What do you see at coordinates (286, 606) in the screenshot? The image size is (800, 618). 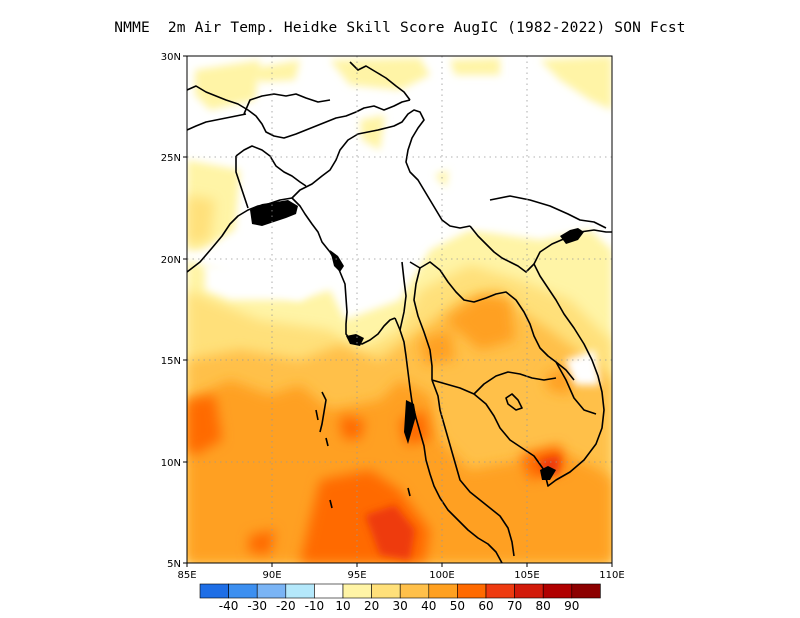 I see `colorbar-label: -20` at bounding box center [286, 606].